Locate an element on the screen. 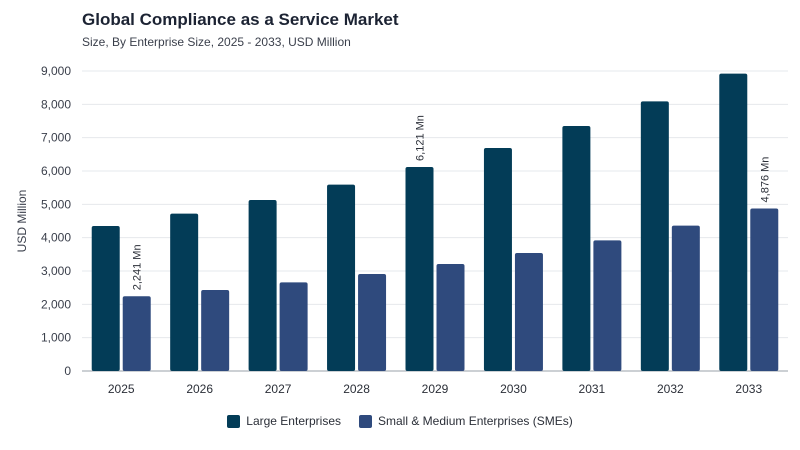  bar-smes-2031 is located at coordinates (607, 305).